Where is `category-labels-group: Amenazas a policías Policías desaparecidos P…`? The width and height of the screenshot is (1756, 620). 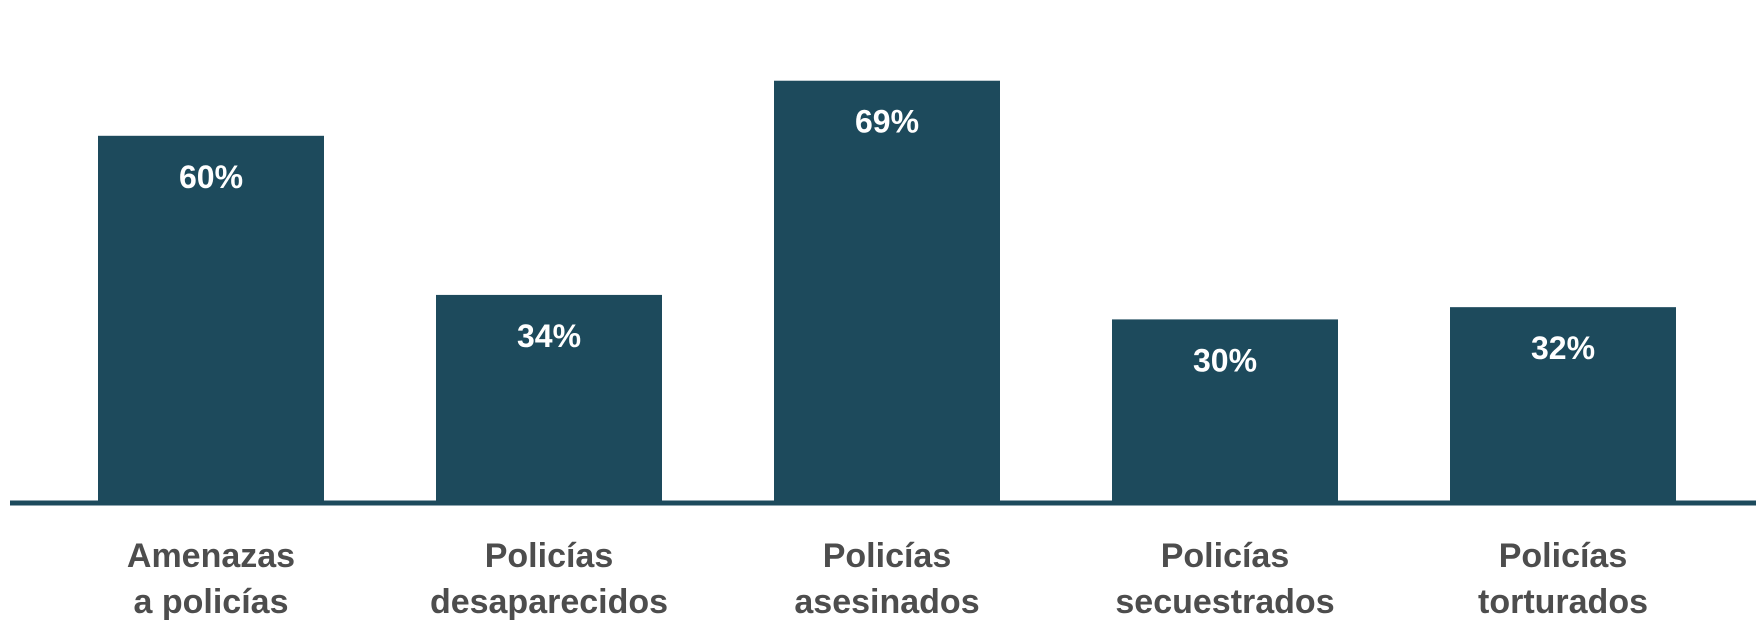
category-labels-group: Amenazas a policías Policías desaparecidos P… is located at coordinates (887, 578).